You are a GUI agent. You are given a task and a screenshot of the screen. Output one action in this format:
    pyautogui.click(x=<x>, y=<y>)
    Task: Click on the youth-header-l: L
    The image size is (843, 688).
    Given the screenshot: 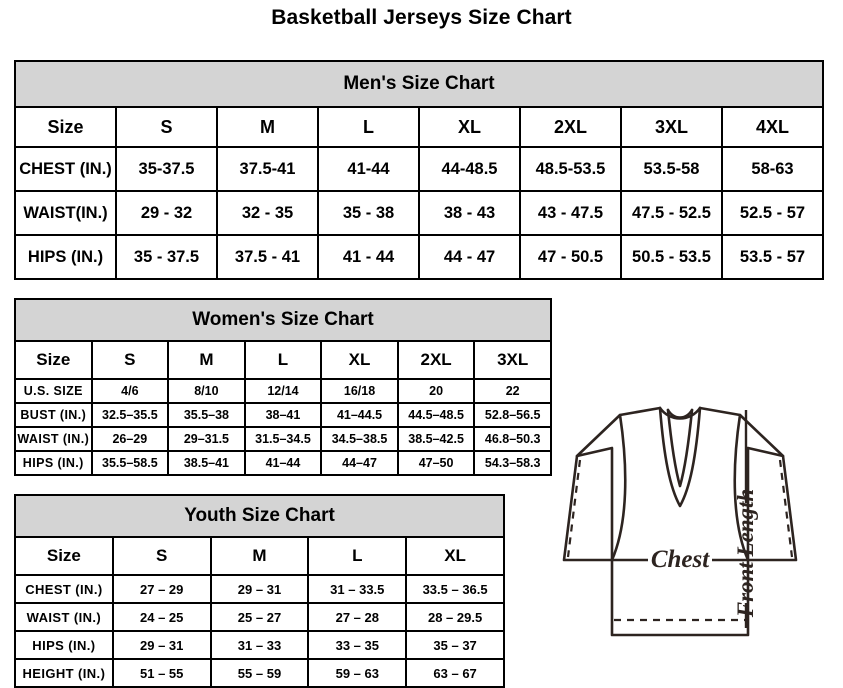 What is the action you would take?
    pyautogui.click(x=357, y=556)
    